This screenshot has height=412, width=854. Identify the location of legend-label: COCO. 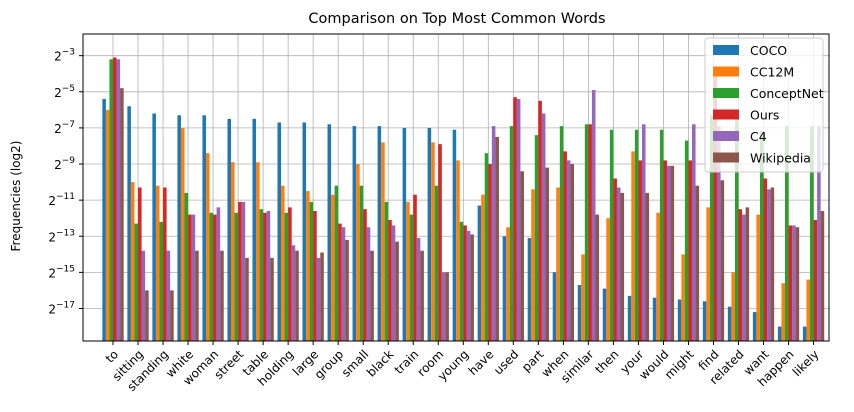
(768, 50).